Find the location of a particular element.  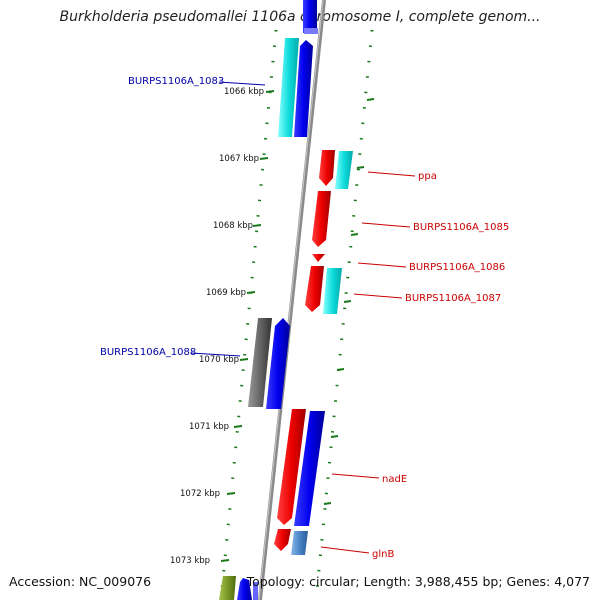

gene-label-burps1106a-1088: BURPS1106A_1088 is located at coordinates (148, 352).